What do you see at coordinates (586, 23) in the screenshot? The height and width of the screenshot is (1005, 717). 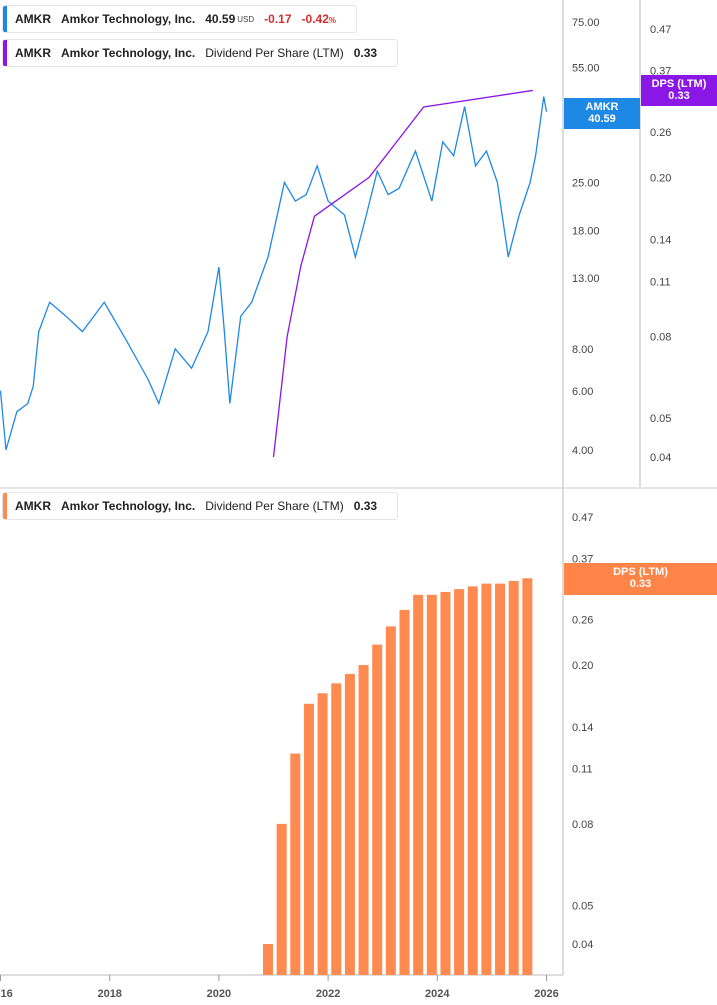 I see `price-tick-label: 75.00` at bounding box center [586, 23].